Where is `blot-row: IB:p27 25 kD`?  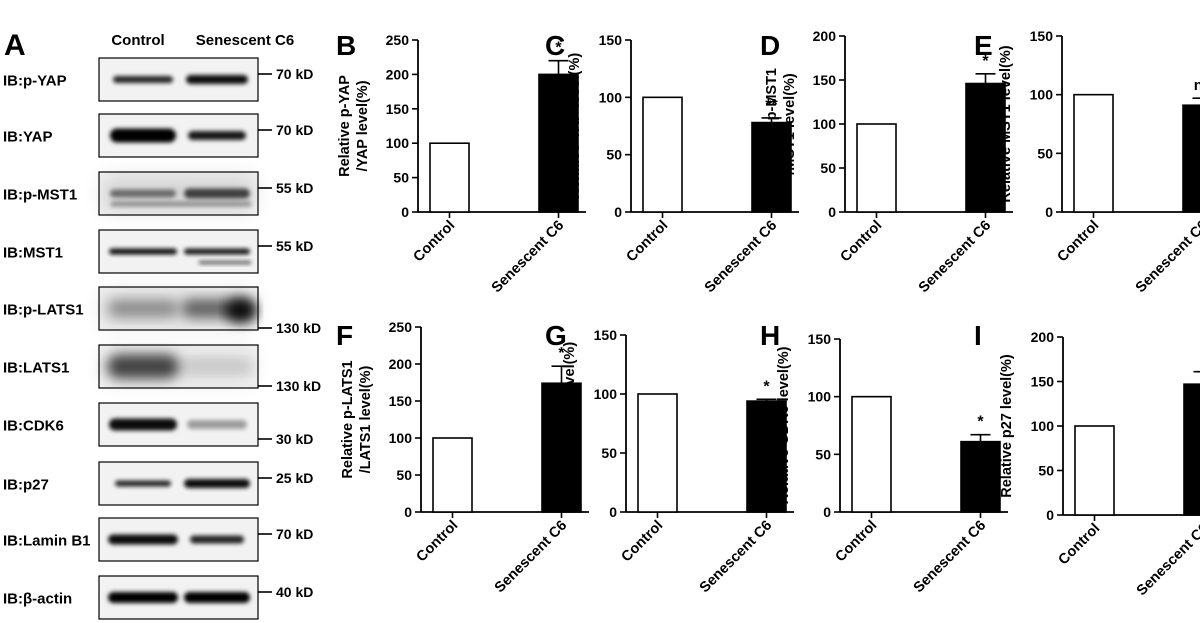 blot-row: IB:p27 25 kD is located at coordinates (158, 483).